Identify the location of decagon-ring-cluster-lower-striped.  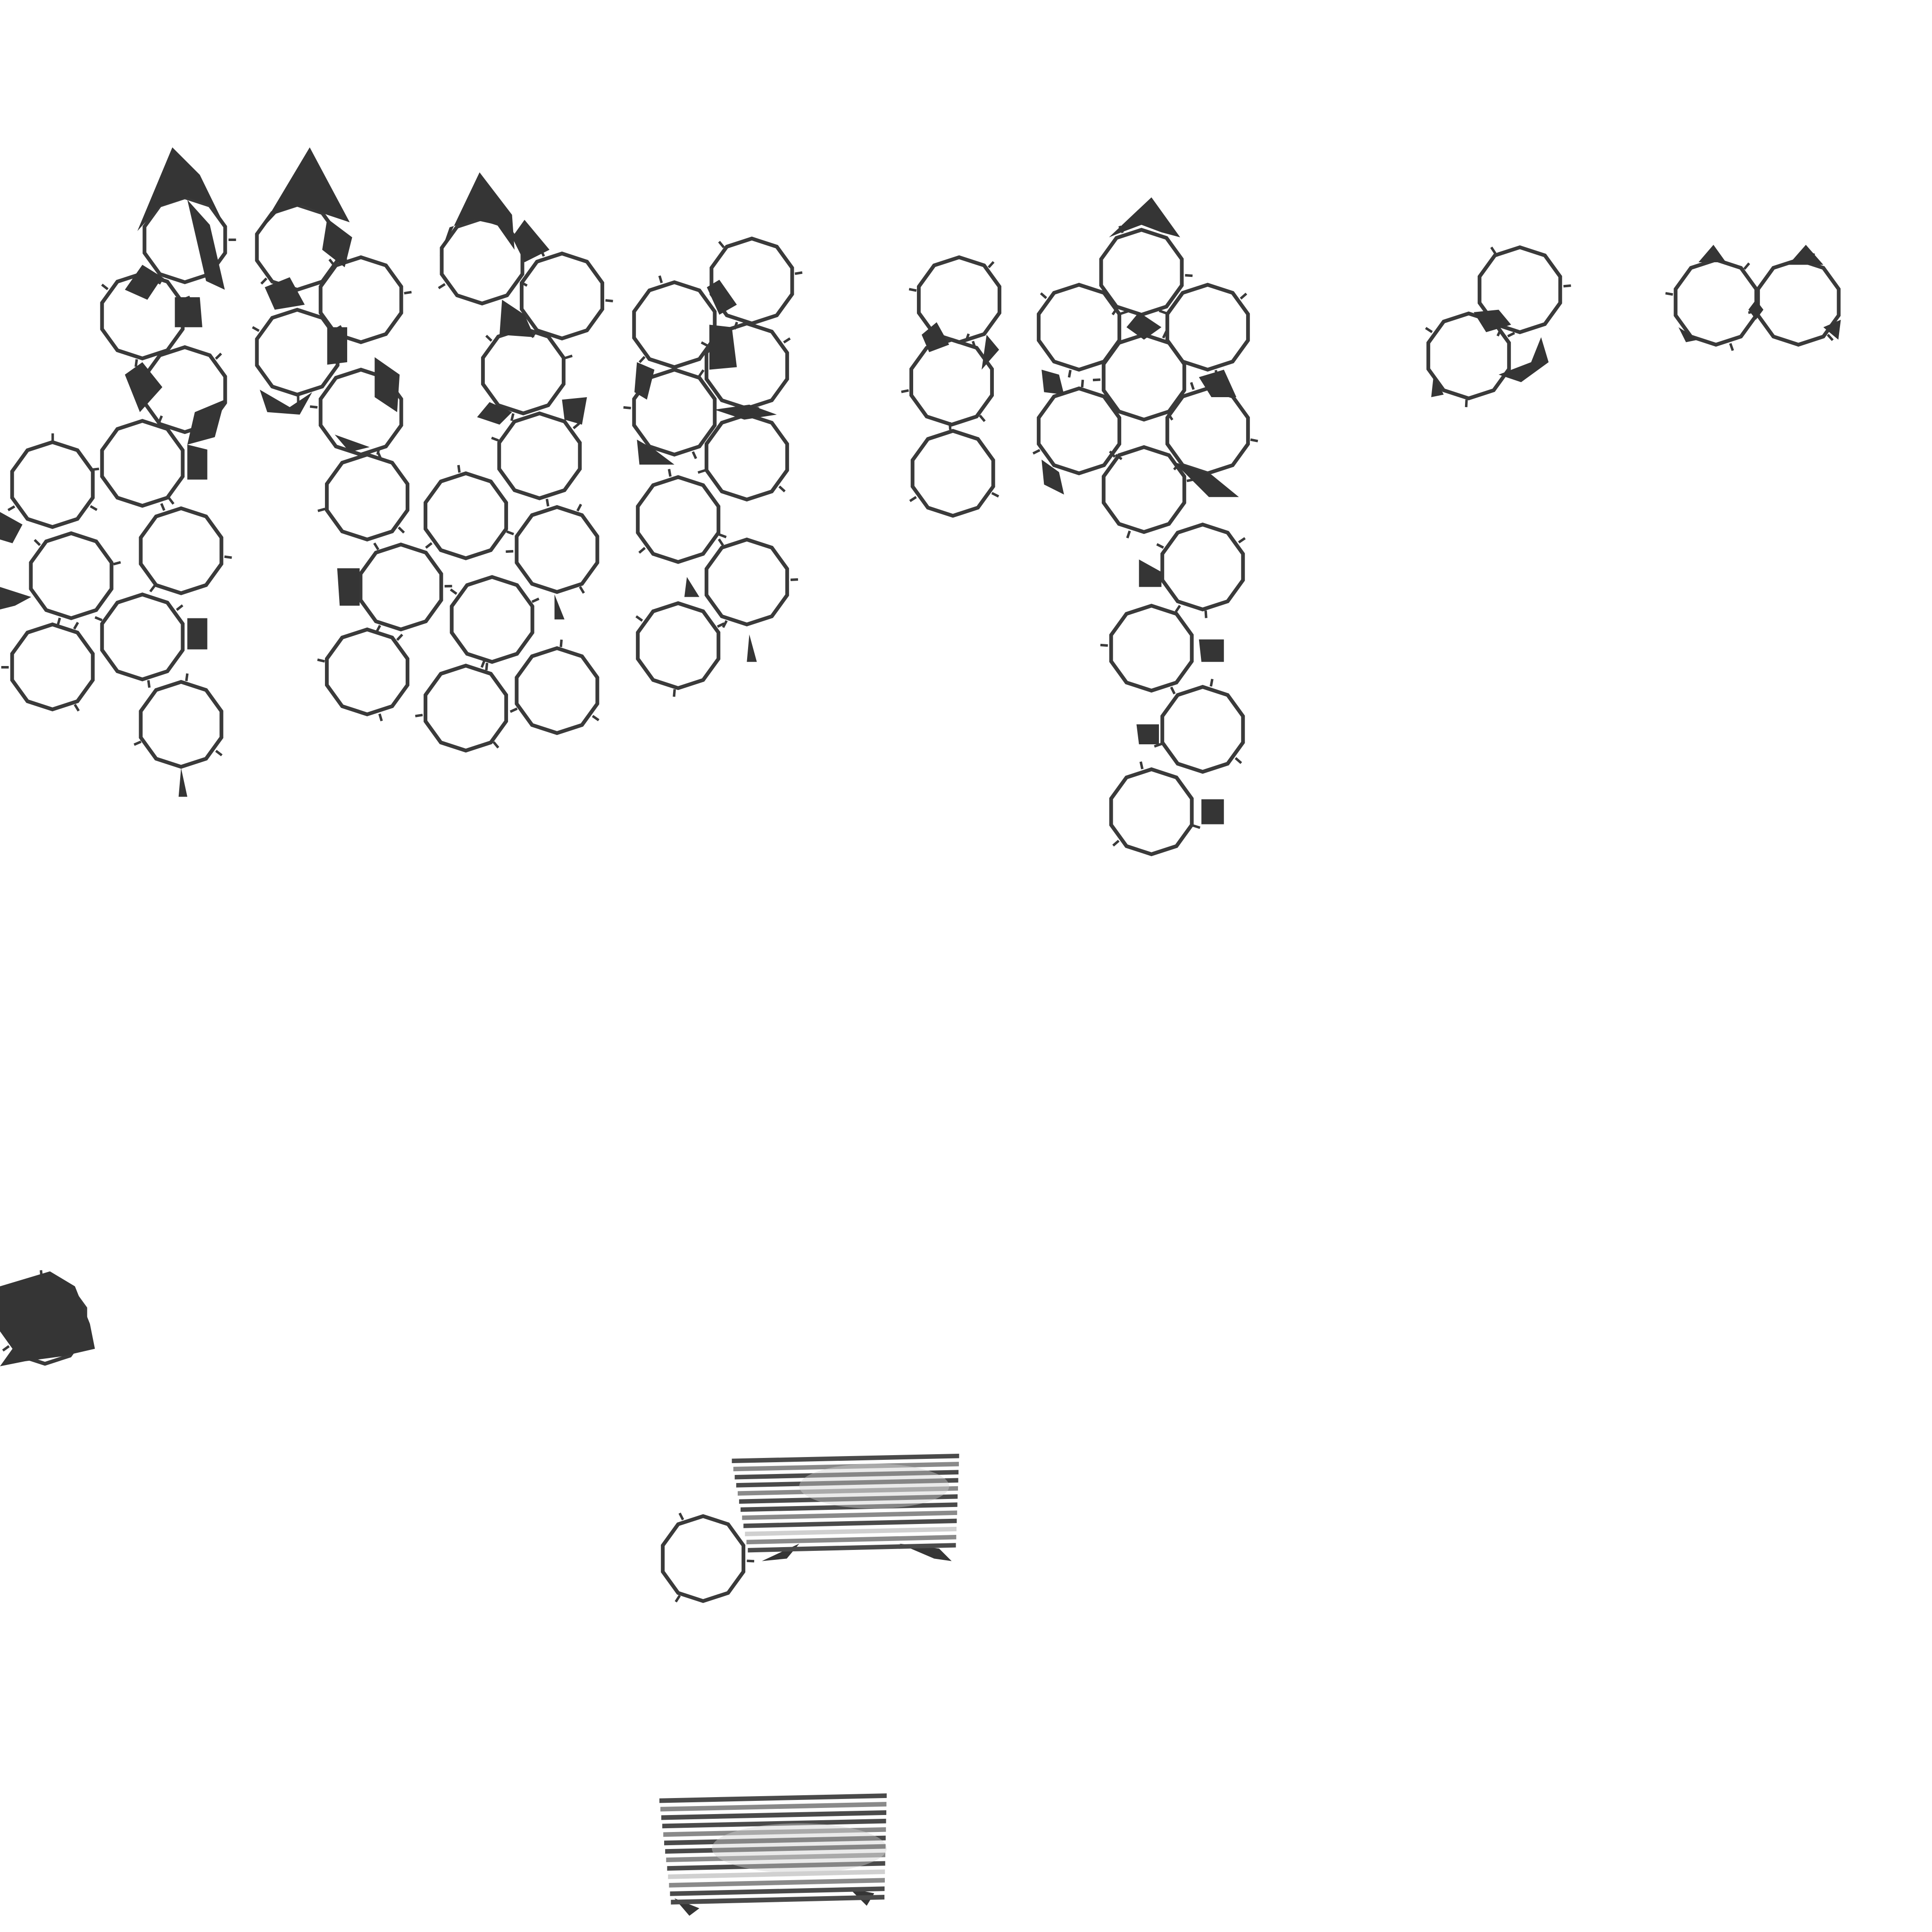
(703, 1559).